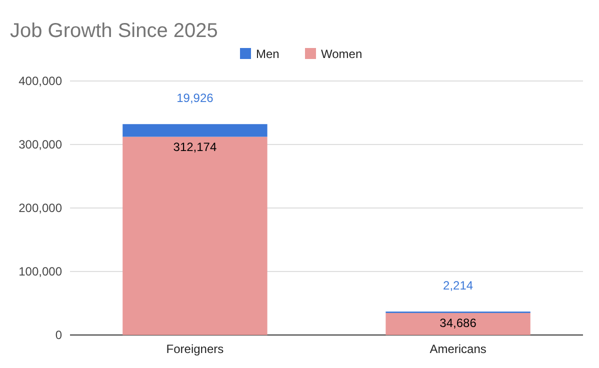 Image resolution: width=599 pixels, height=368 pixels. I want to click on data-label: 2,214, so click(458, 285).